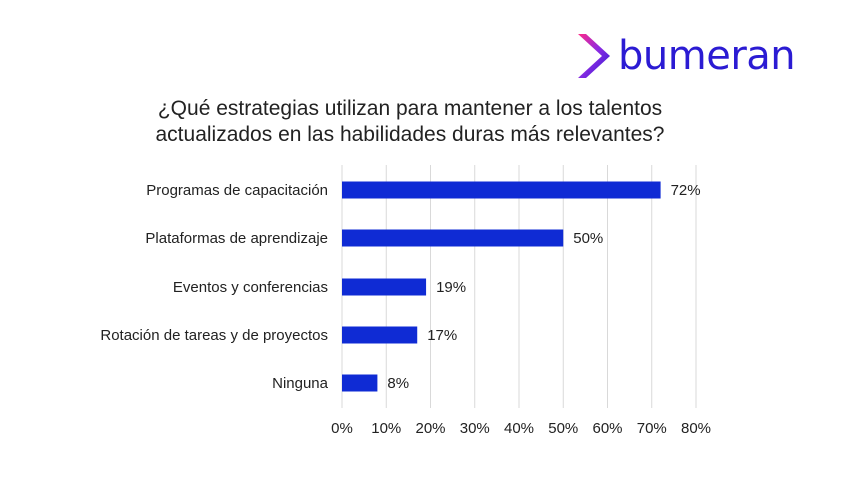 The height and width of the screenshot is (478, 846). What do you see at coordinates (652, 428) in the screenshot?
I see `x-tick-label: 70%` at bounding box center [652, 428].